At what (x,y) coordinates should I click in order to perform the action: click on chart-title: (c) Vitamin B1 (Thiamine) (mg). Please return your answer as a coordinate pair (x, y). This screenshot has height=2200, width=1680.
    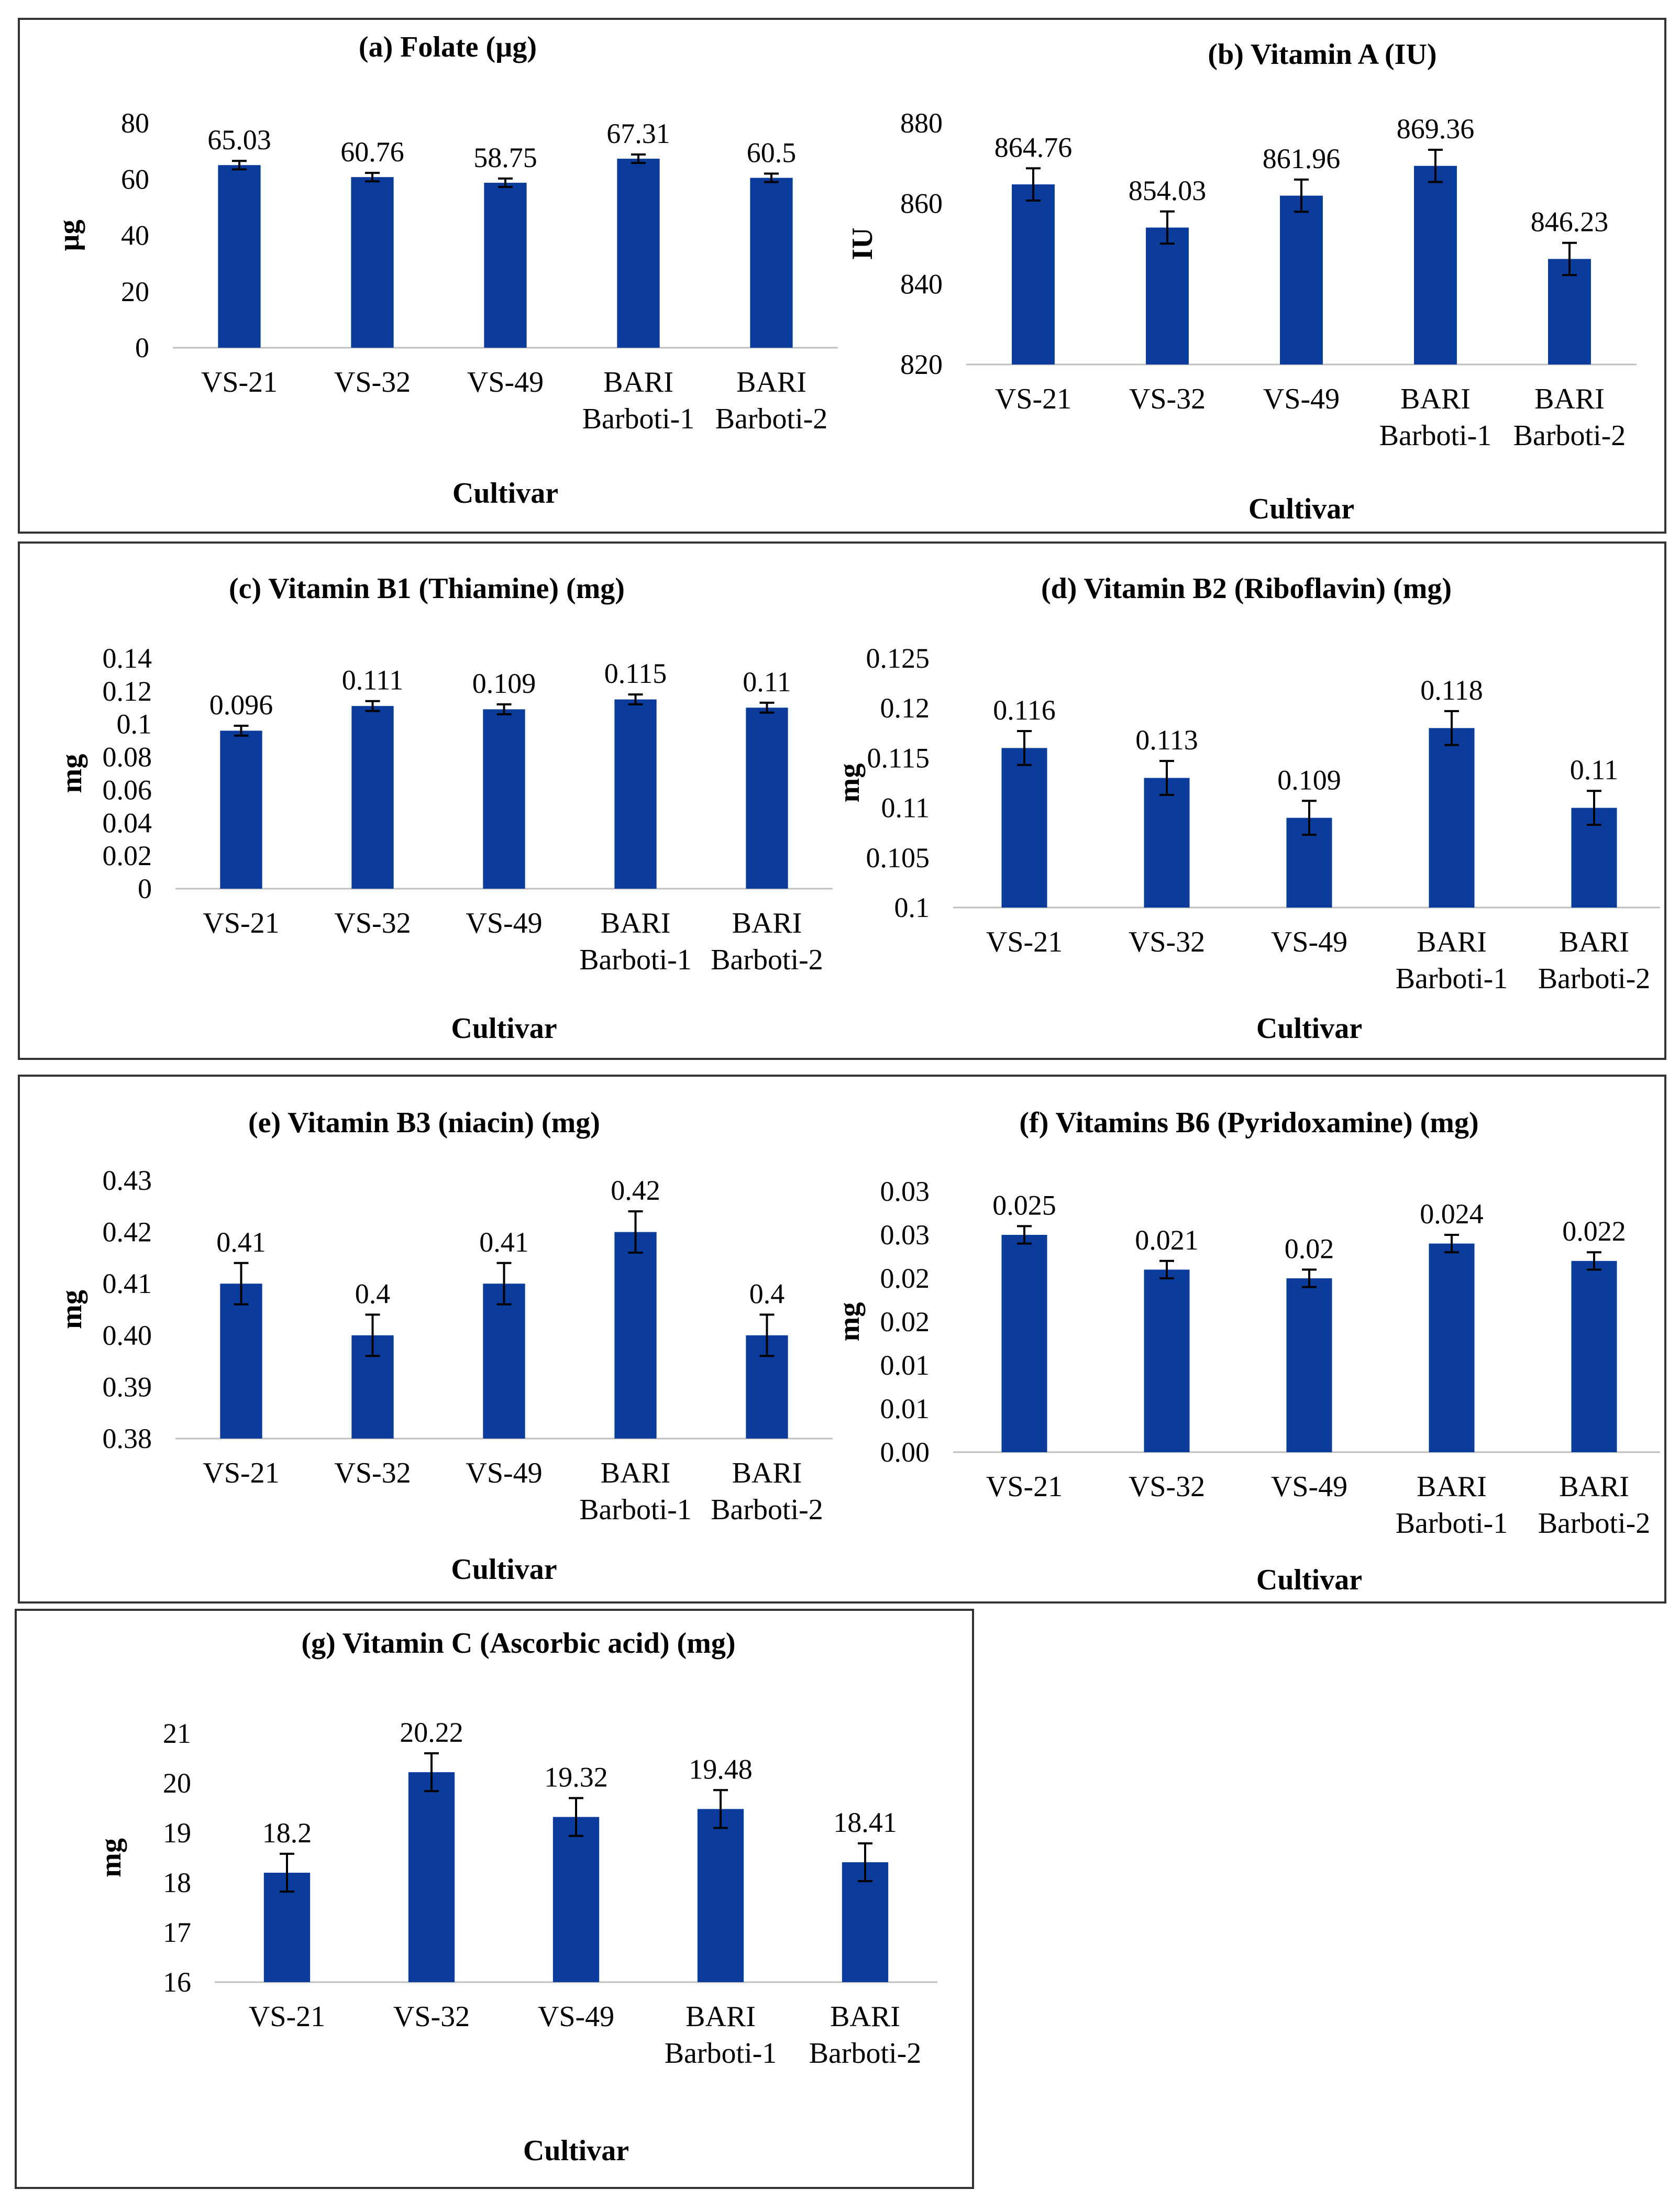
    Looking at the image, I should click on (427, 588).